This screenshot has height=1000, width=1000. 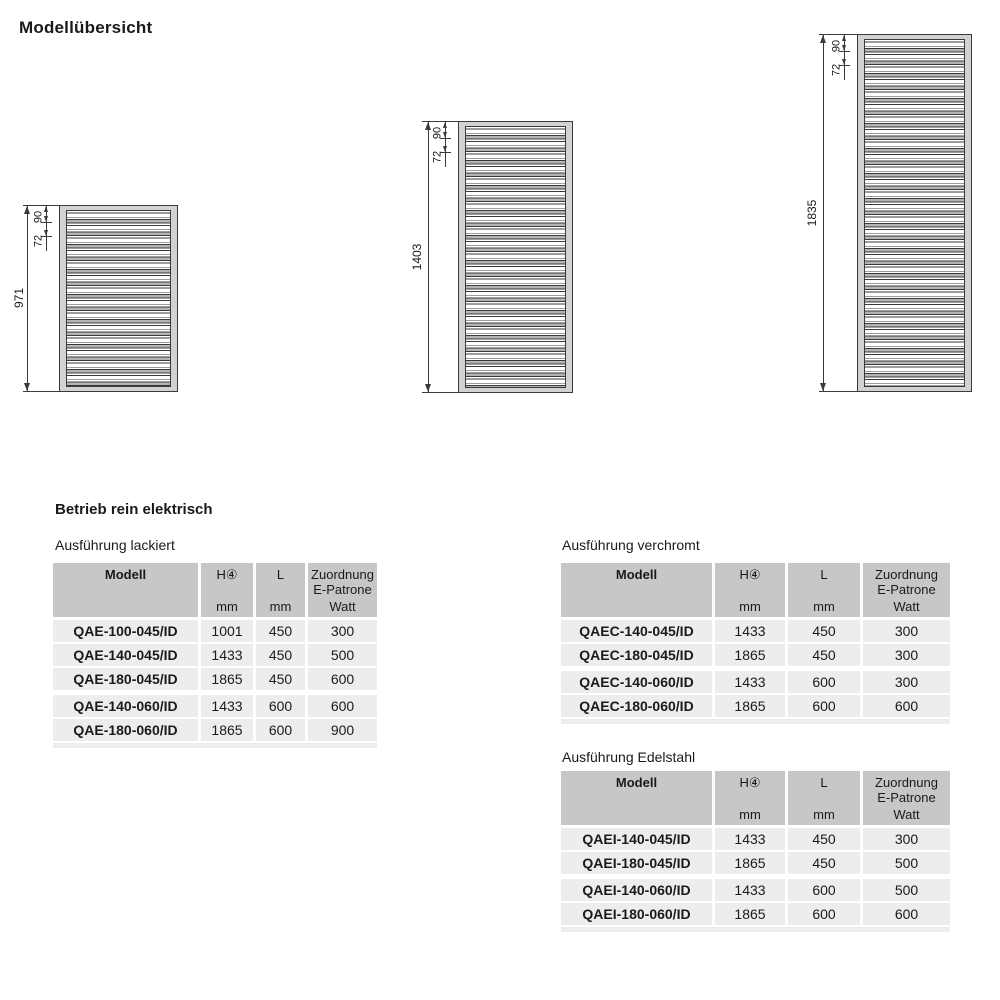 I want to click on table-cell: QAEI-180-045/ID, so click(x=636, y=863).